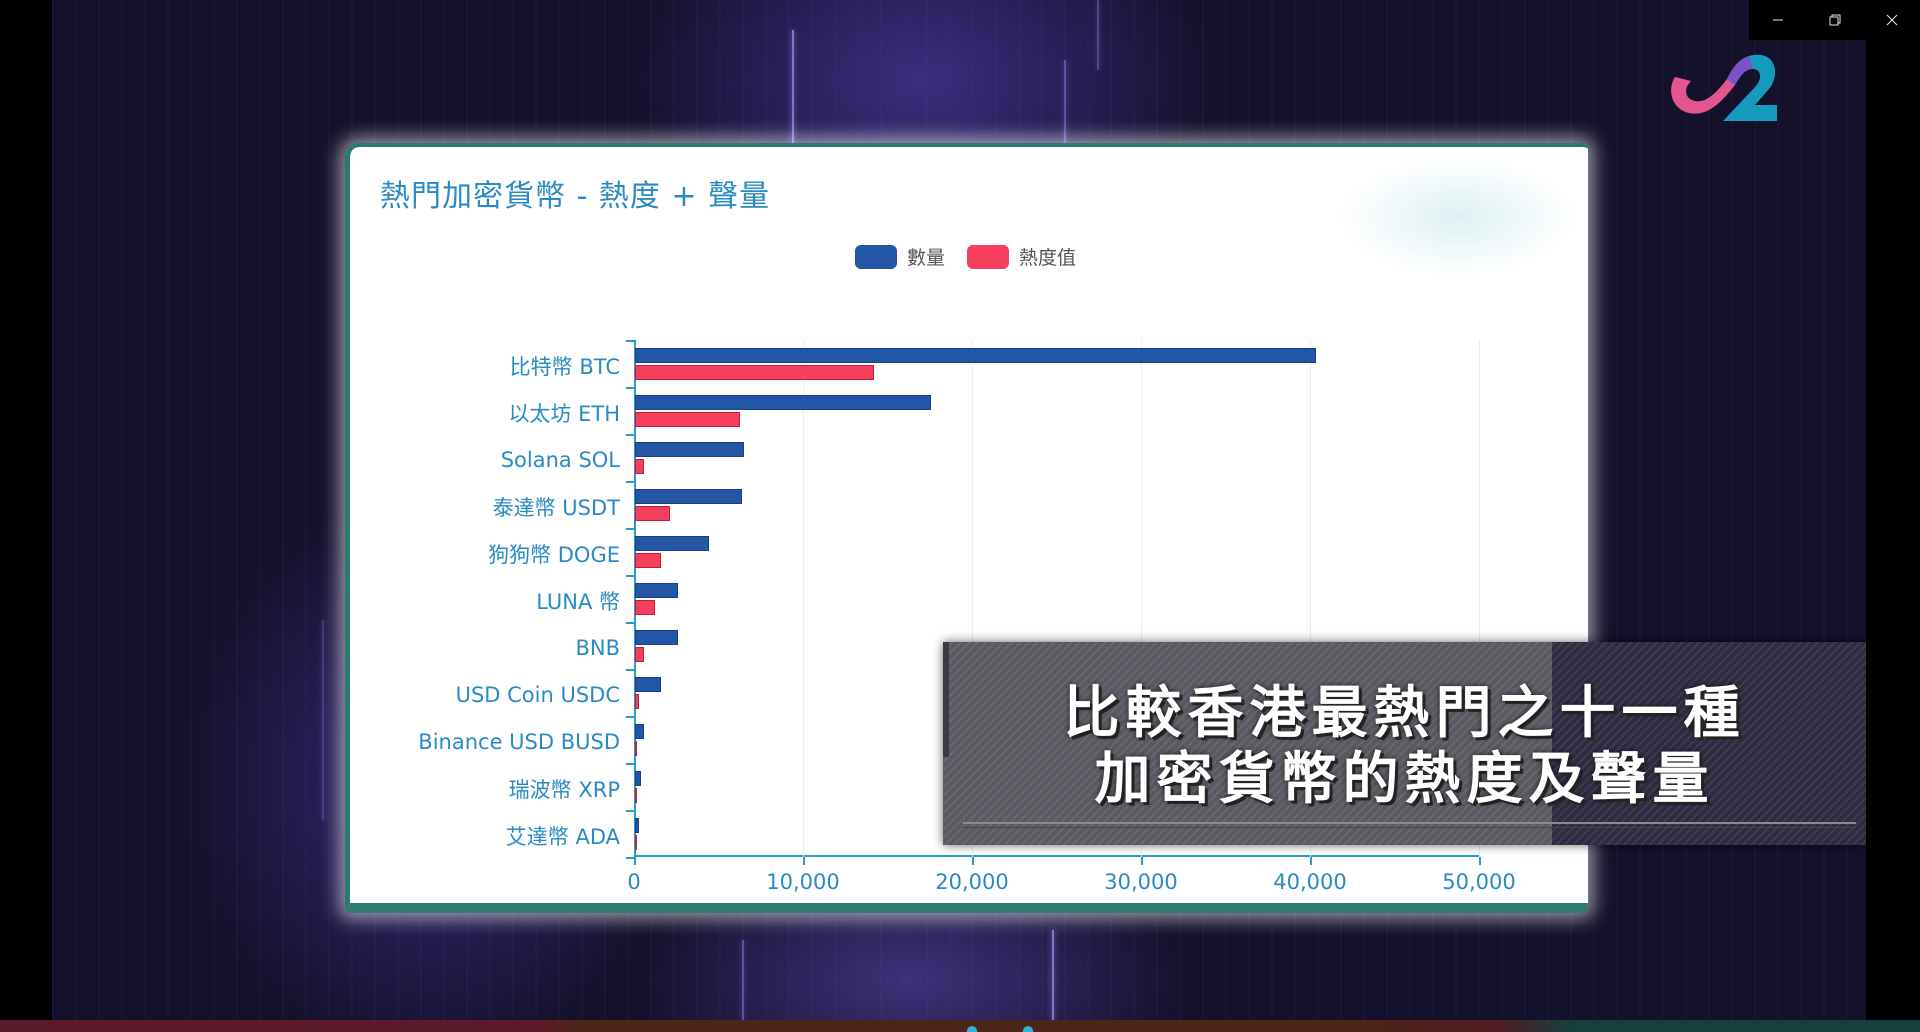 This screenshot has height=1032, width=1920. Describe the element at coordinates (564, 413) in the screenshot. I see `category-label: 以太坊 ETH` at that location.